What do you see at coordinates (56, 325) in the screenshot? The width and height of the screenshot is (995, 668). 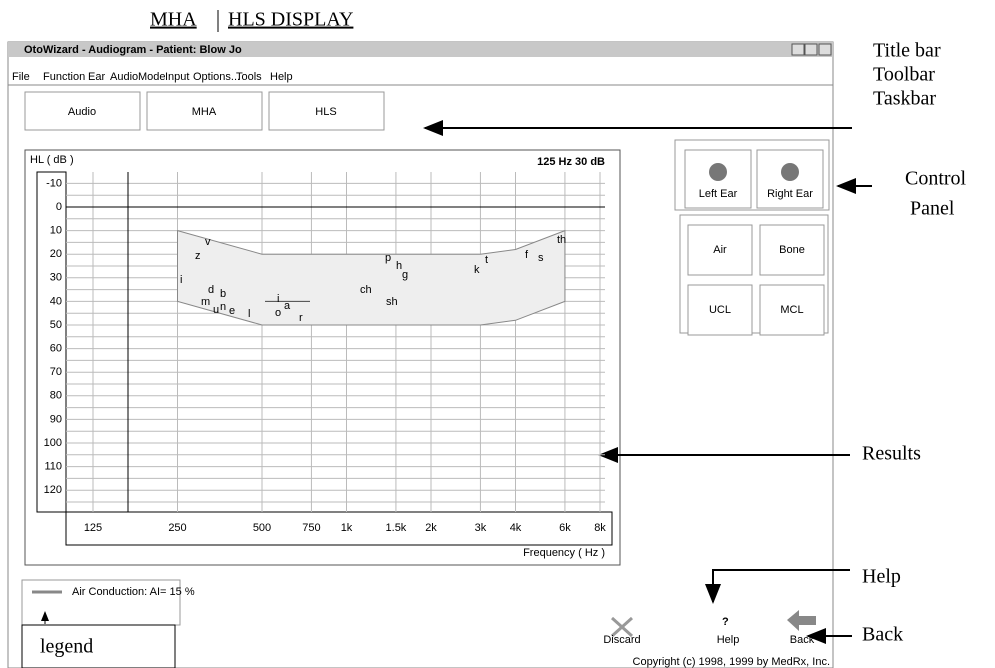 I see `y-tick-label: 50` at bounding box center [56, 325].